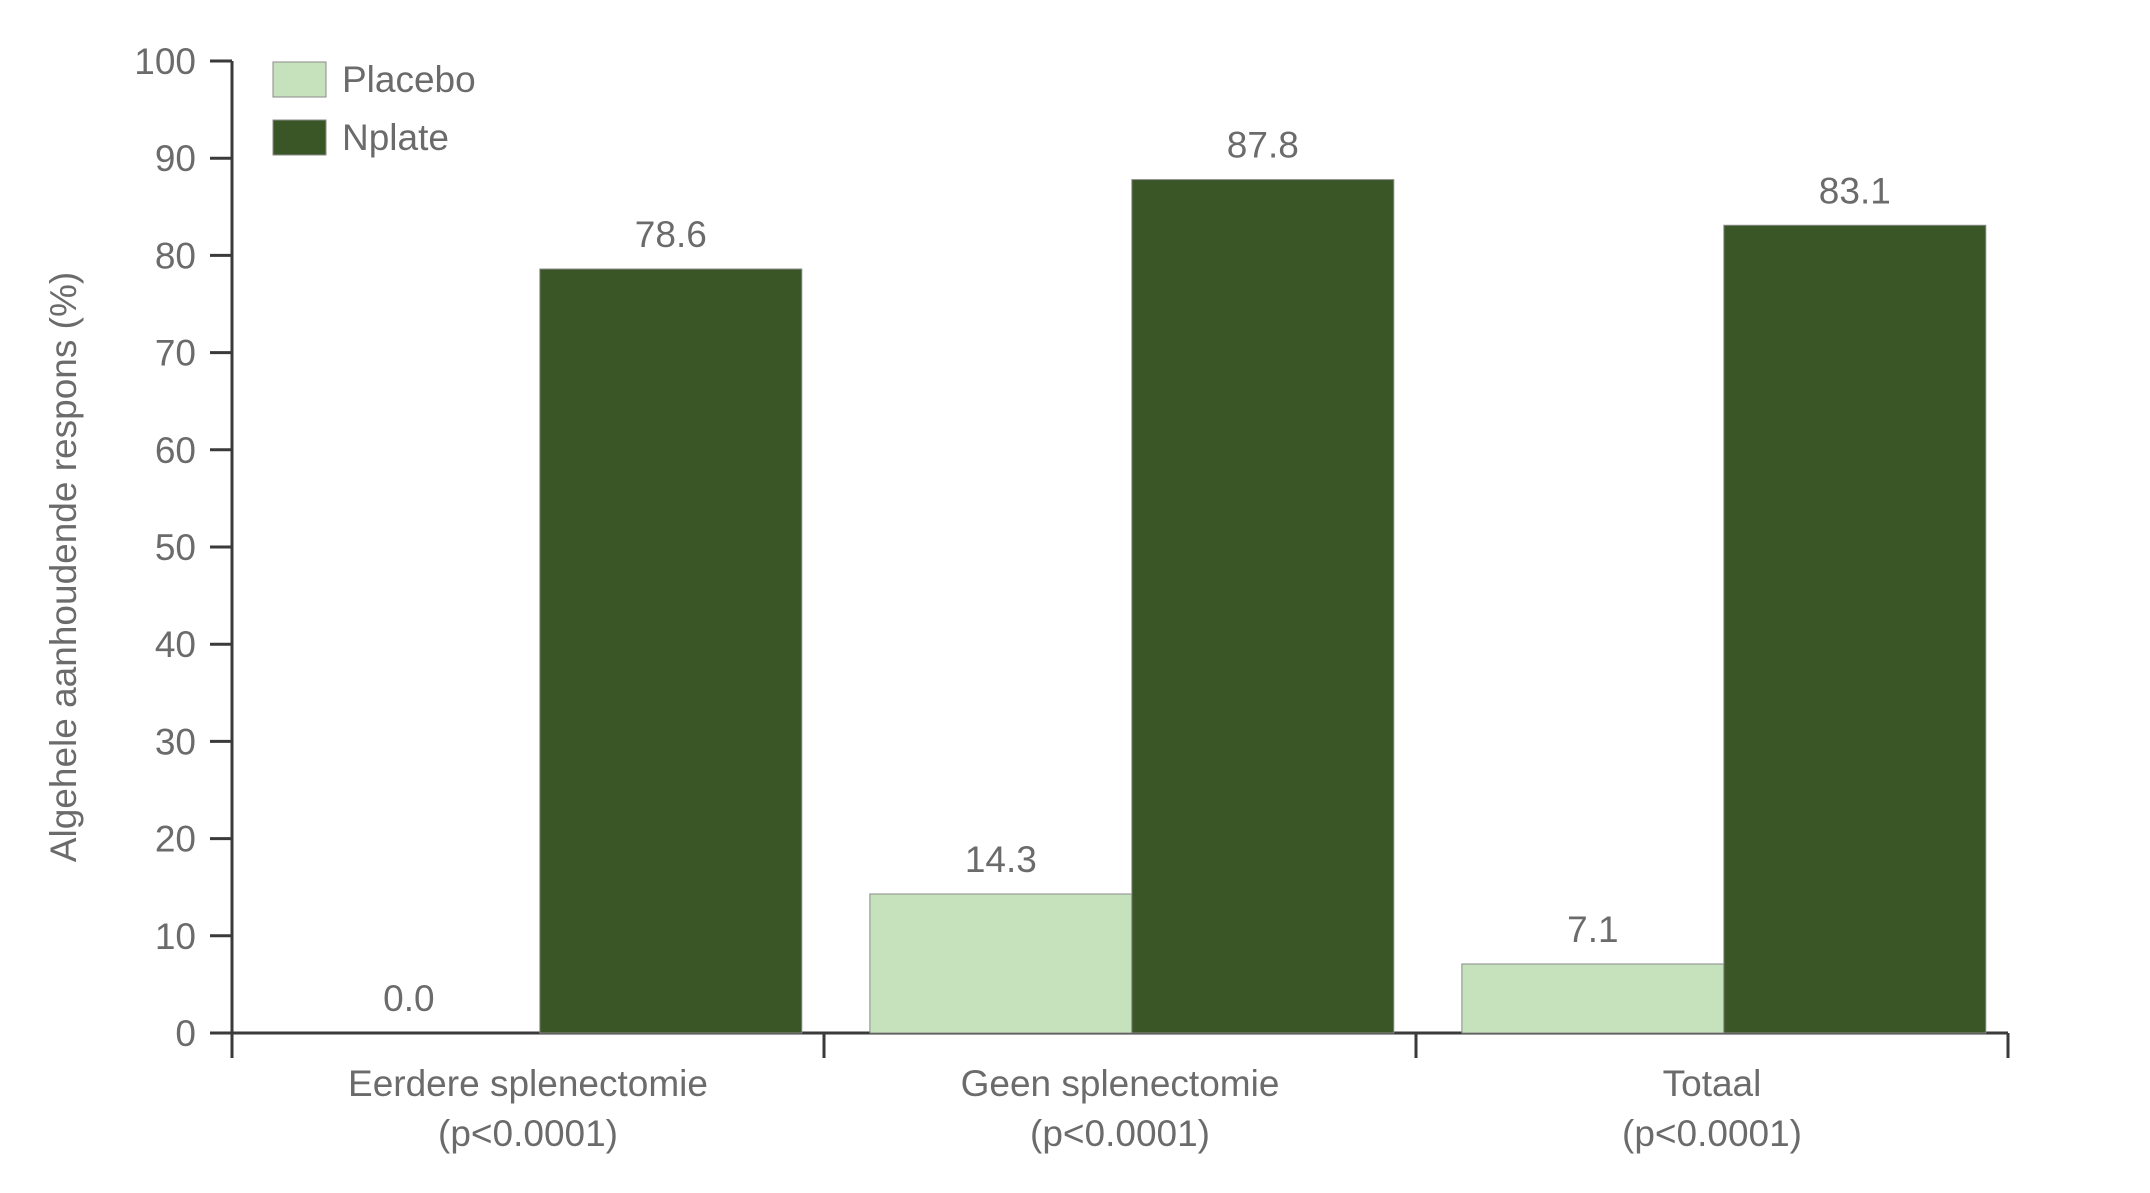 The image size is (2150, 1193). Describe the element at coordinates (175, 644) in the screenshot. I see `y-tick-label: 40` at that location.